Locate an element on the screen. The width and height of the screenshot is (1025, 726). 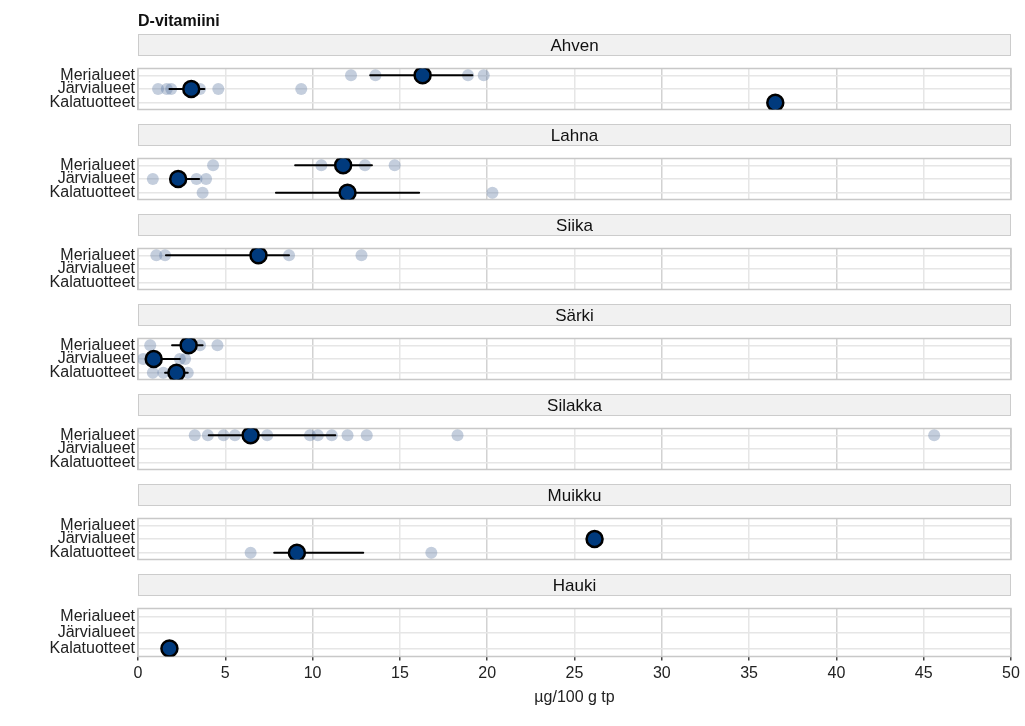
x-tick-label: 30 is located at coordinates (661, 672).